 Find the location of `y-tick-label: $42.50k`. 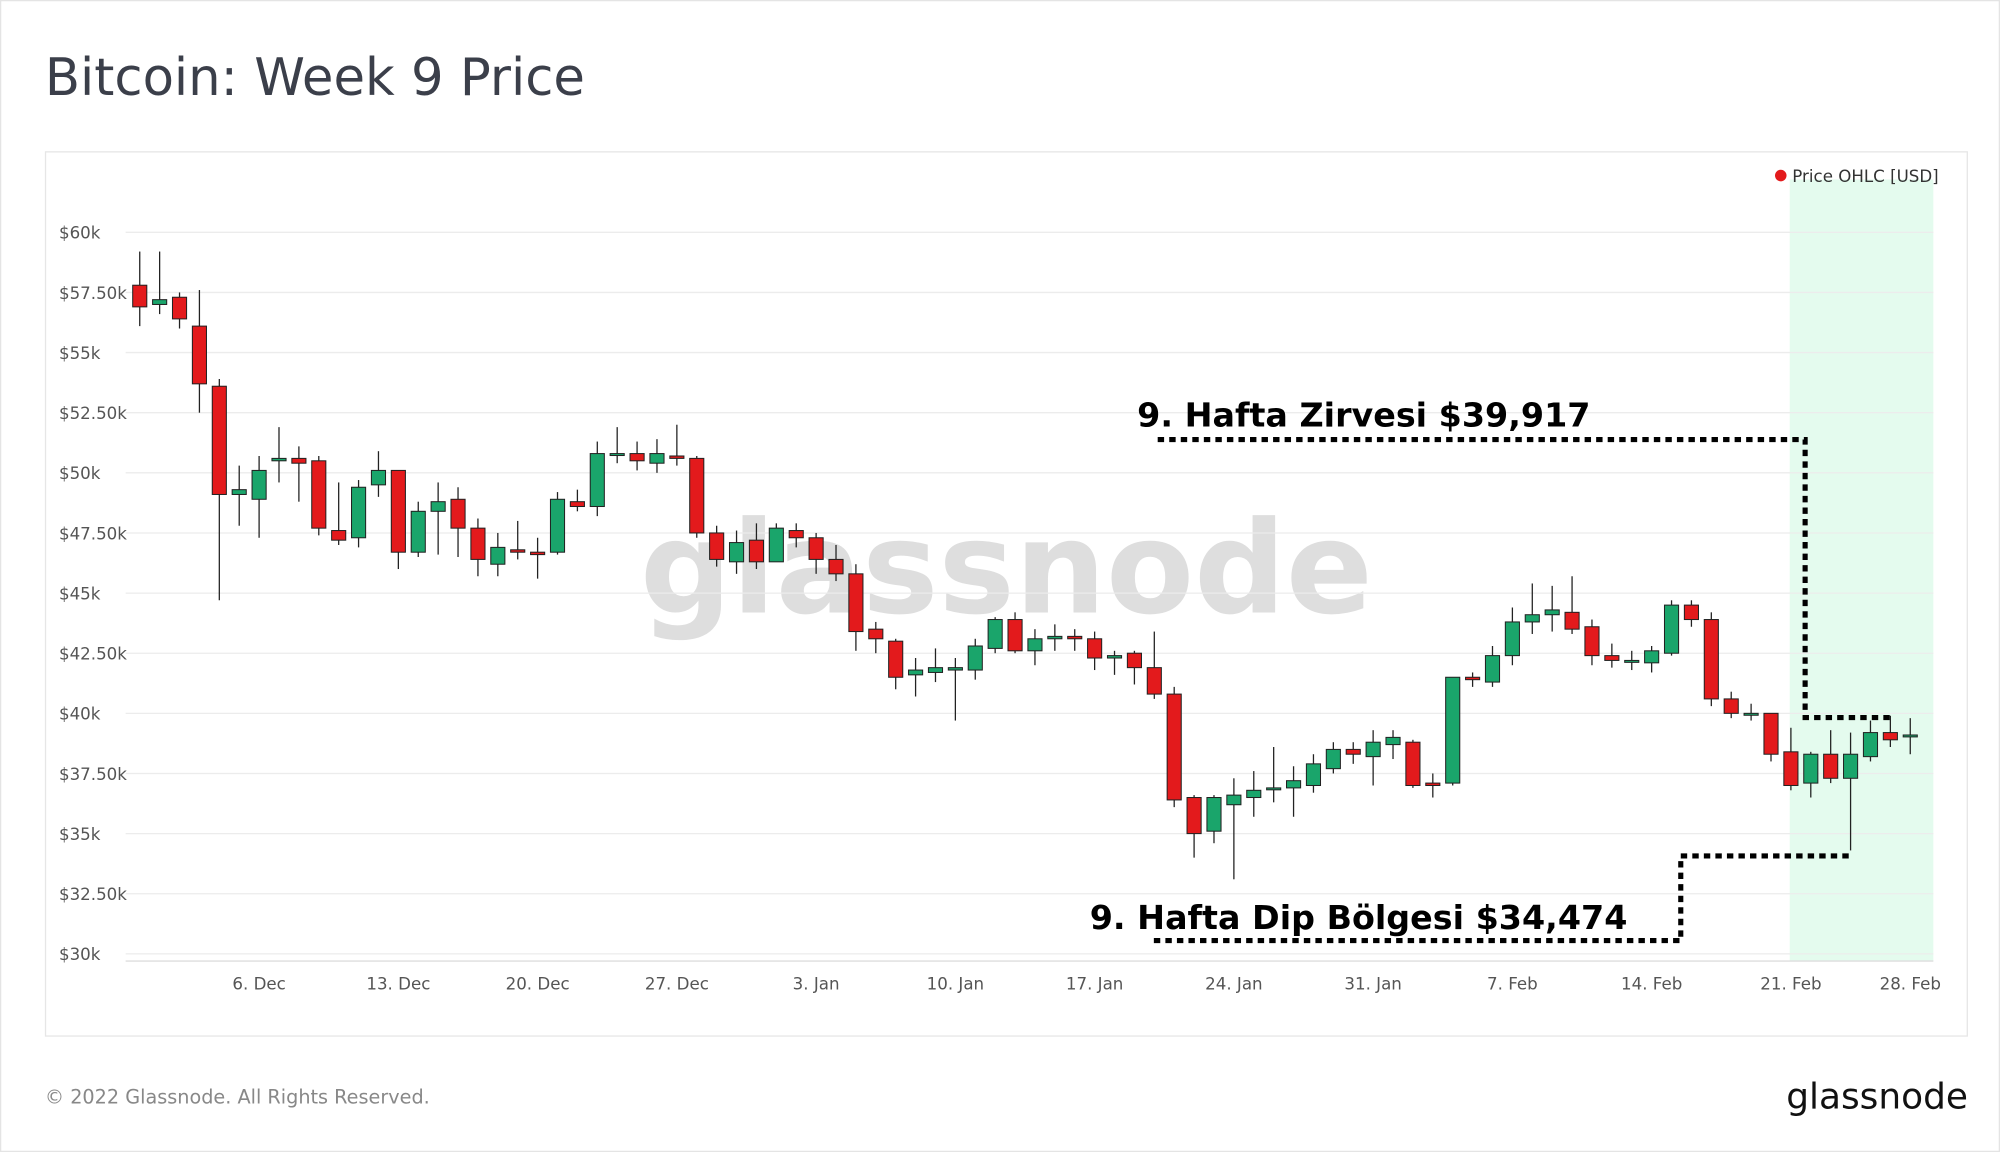

y-tick-label: $42.50k is located at coordinates (93, 654).